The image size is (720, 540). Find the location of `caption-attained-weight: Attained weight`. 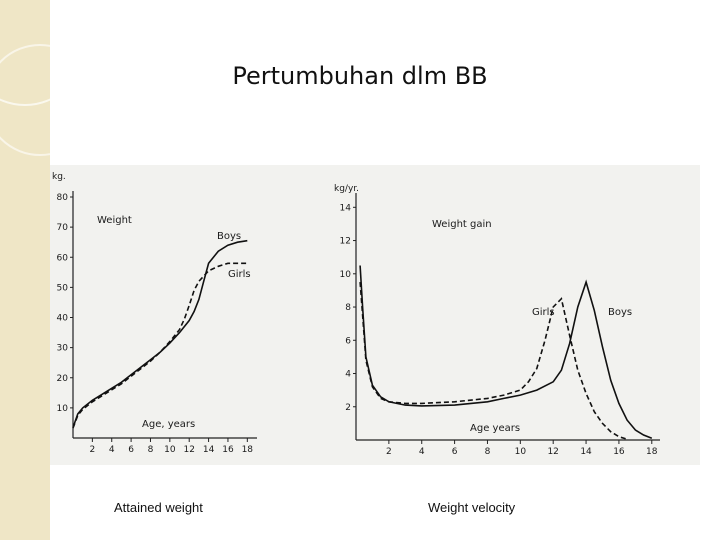

caption-attained-weight: Attained weight is located at coordinates (158, 507).